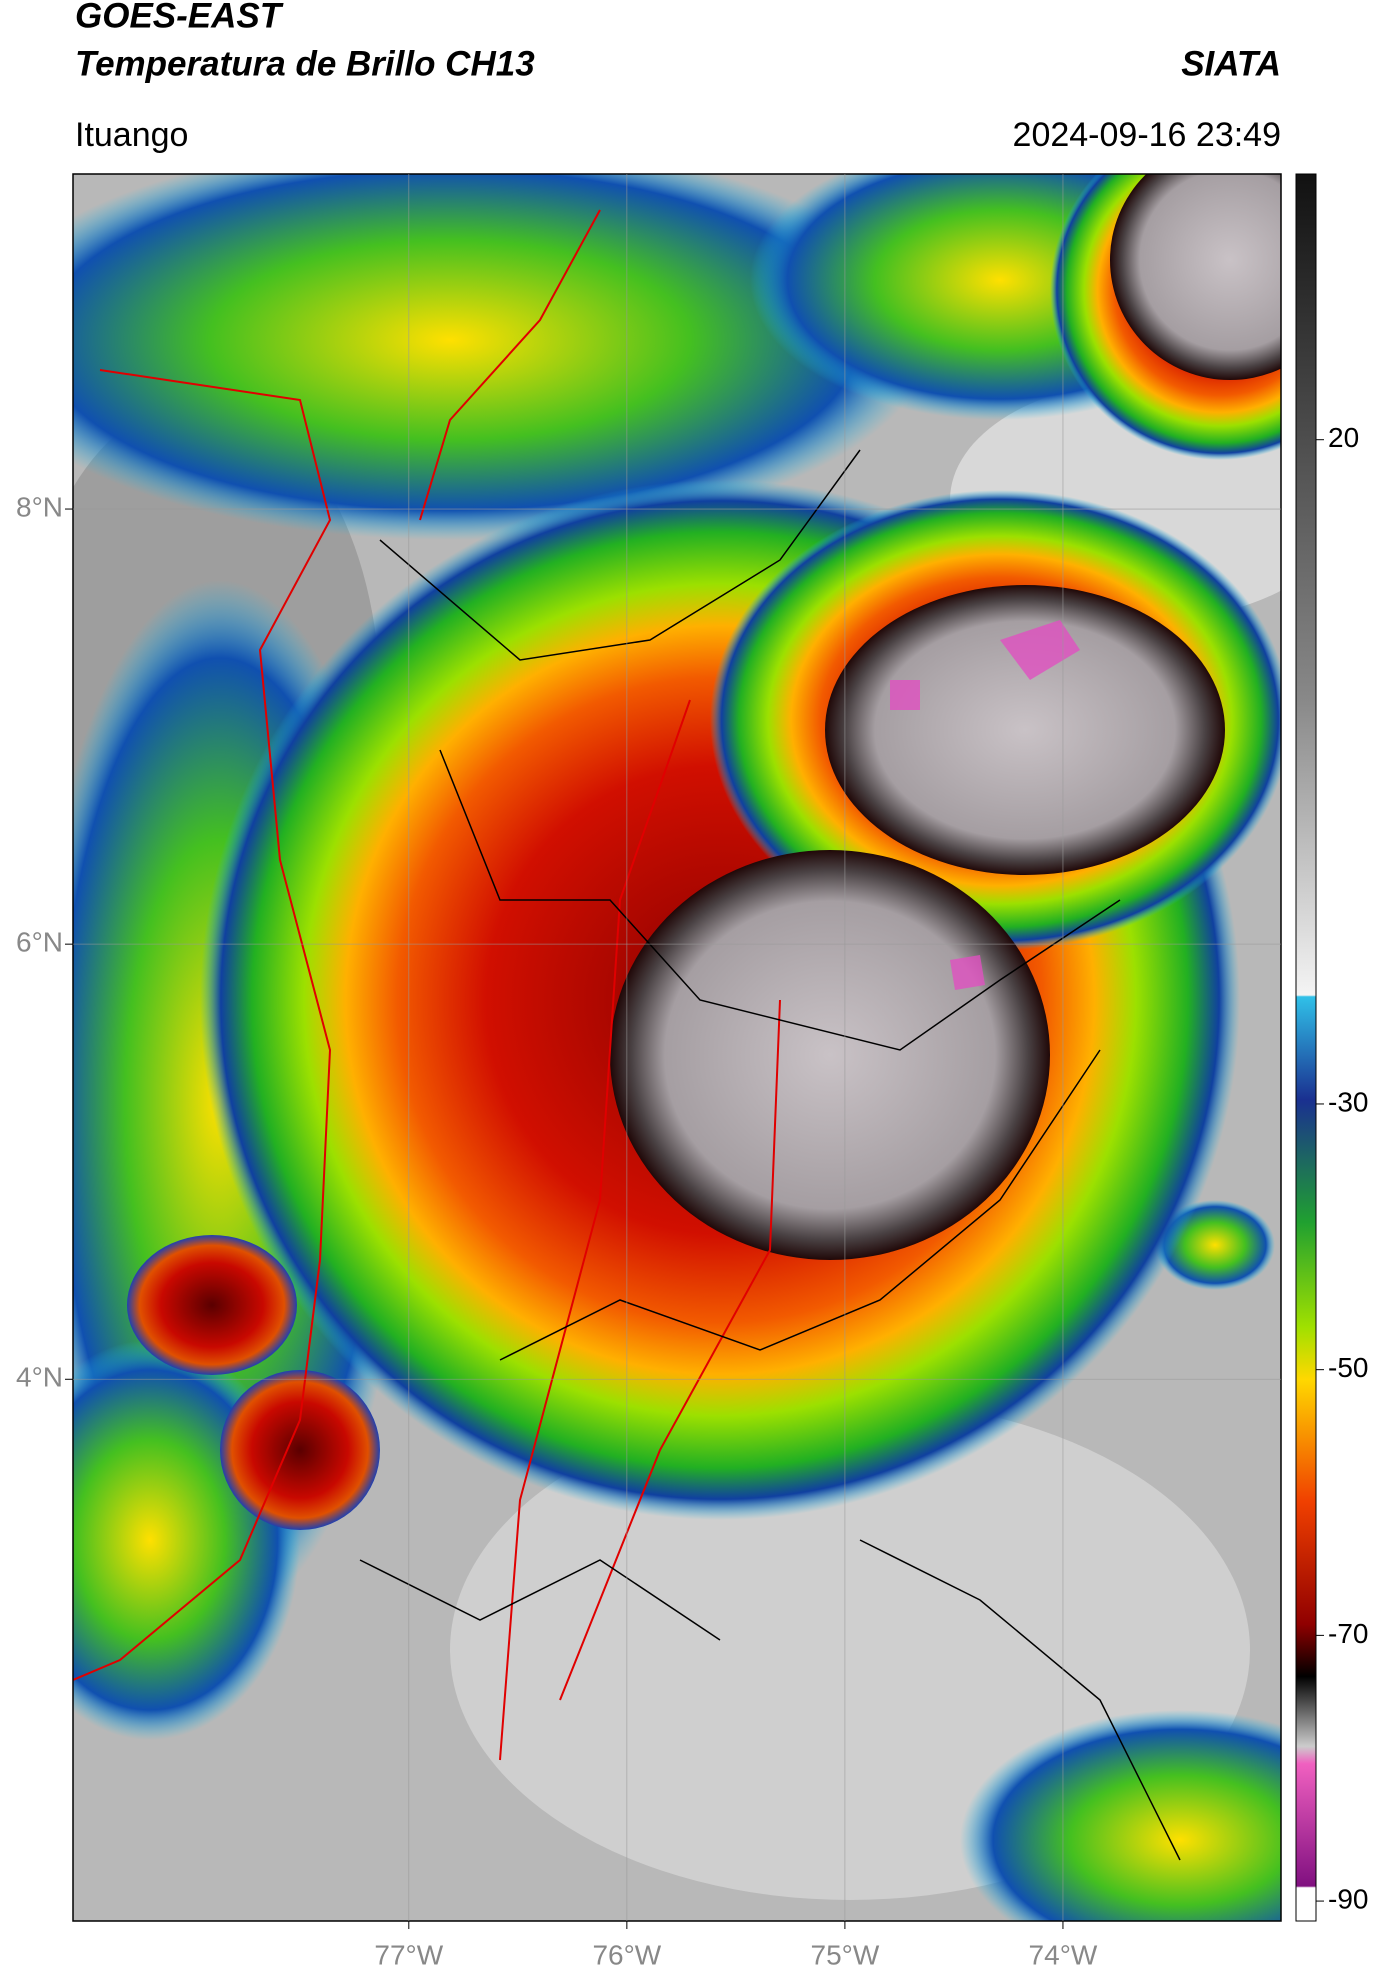  Describe the element at coordinates (1147, 135) in the screenshot. I see `datetime: 2024-09-16 23:49` at that location.